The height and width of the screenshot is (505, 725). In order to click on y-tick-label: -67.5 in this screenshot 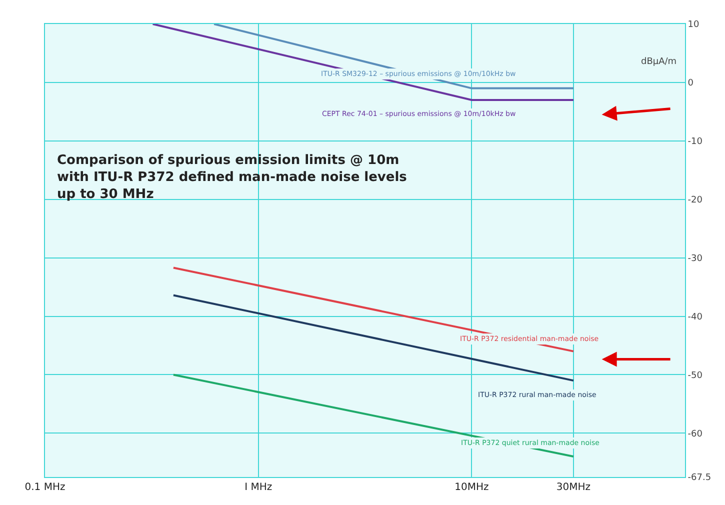, I will do `click(700, 478)`.